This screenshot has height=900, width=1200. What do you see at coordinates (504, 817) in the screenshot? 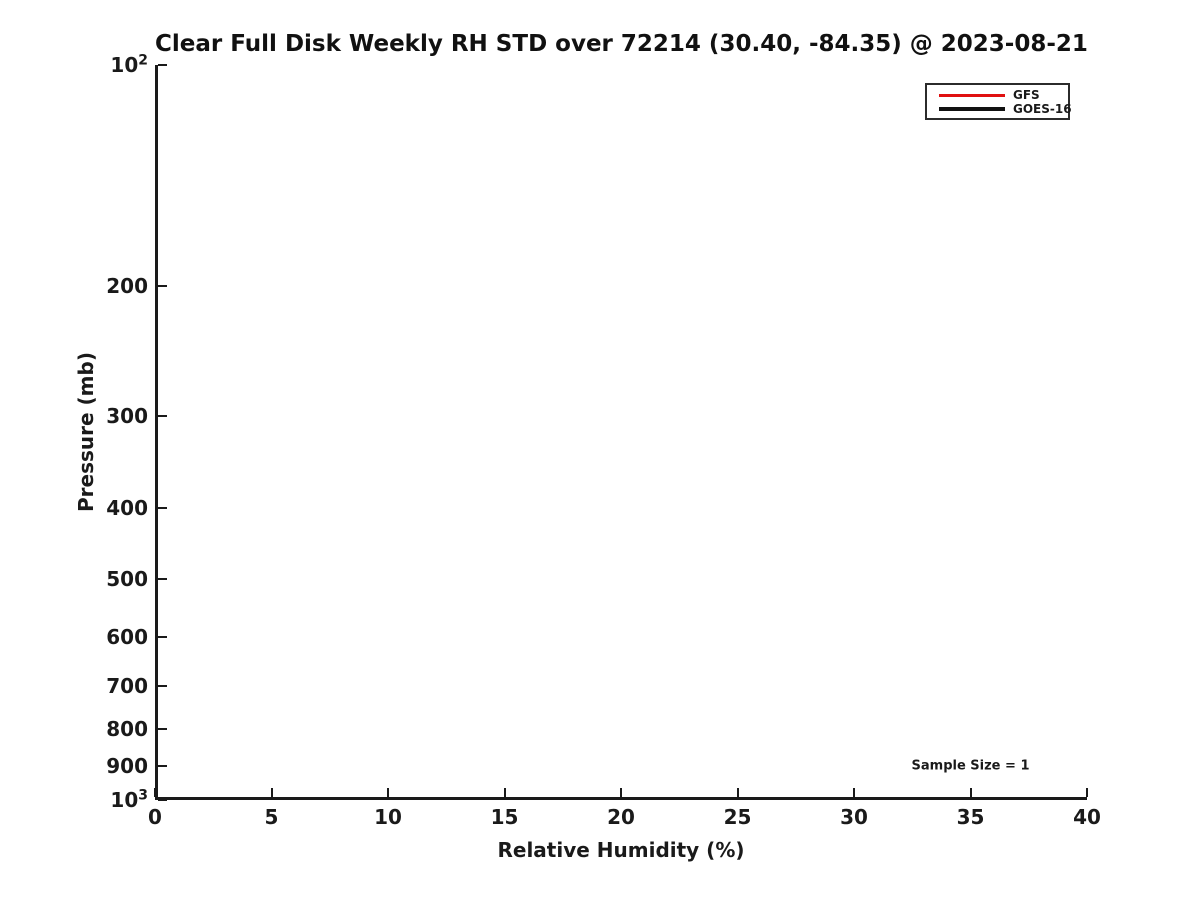
I see `x-tick-label: 15` at bounding box center [504, 817].